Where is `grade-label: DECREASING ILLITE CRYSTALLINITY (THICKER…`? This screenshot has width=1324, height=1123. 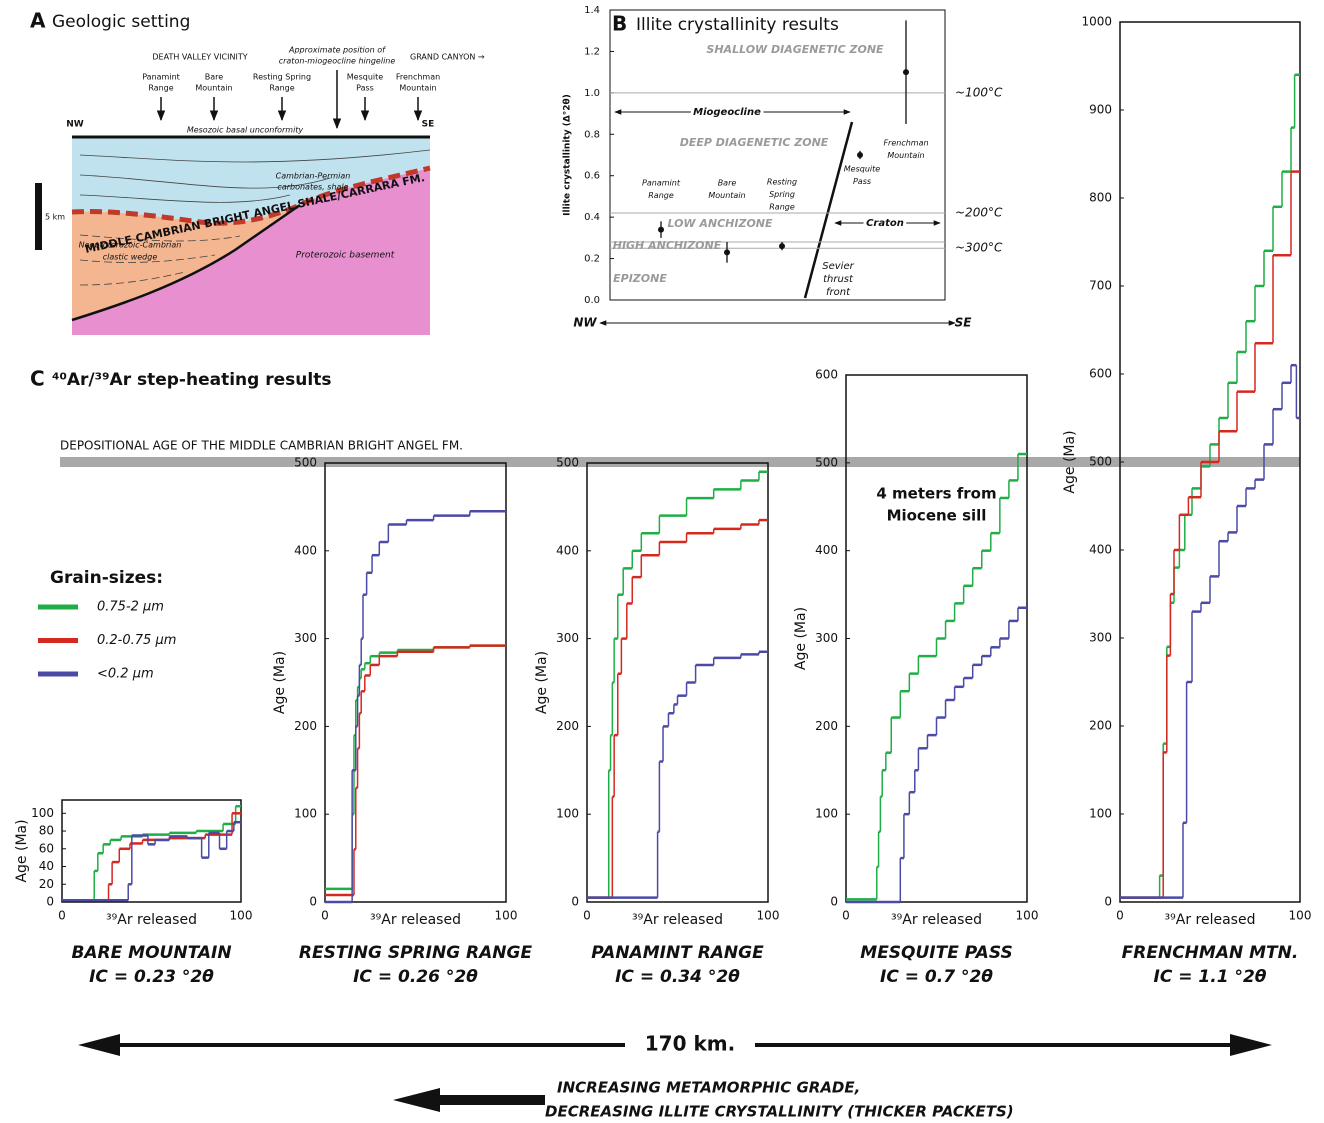 grade-label: DECREASING ILLITE CRYSTALLINITY (THICKER… is located at coordinates (779, 1112).